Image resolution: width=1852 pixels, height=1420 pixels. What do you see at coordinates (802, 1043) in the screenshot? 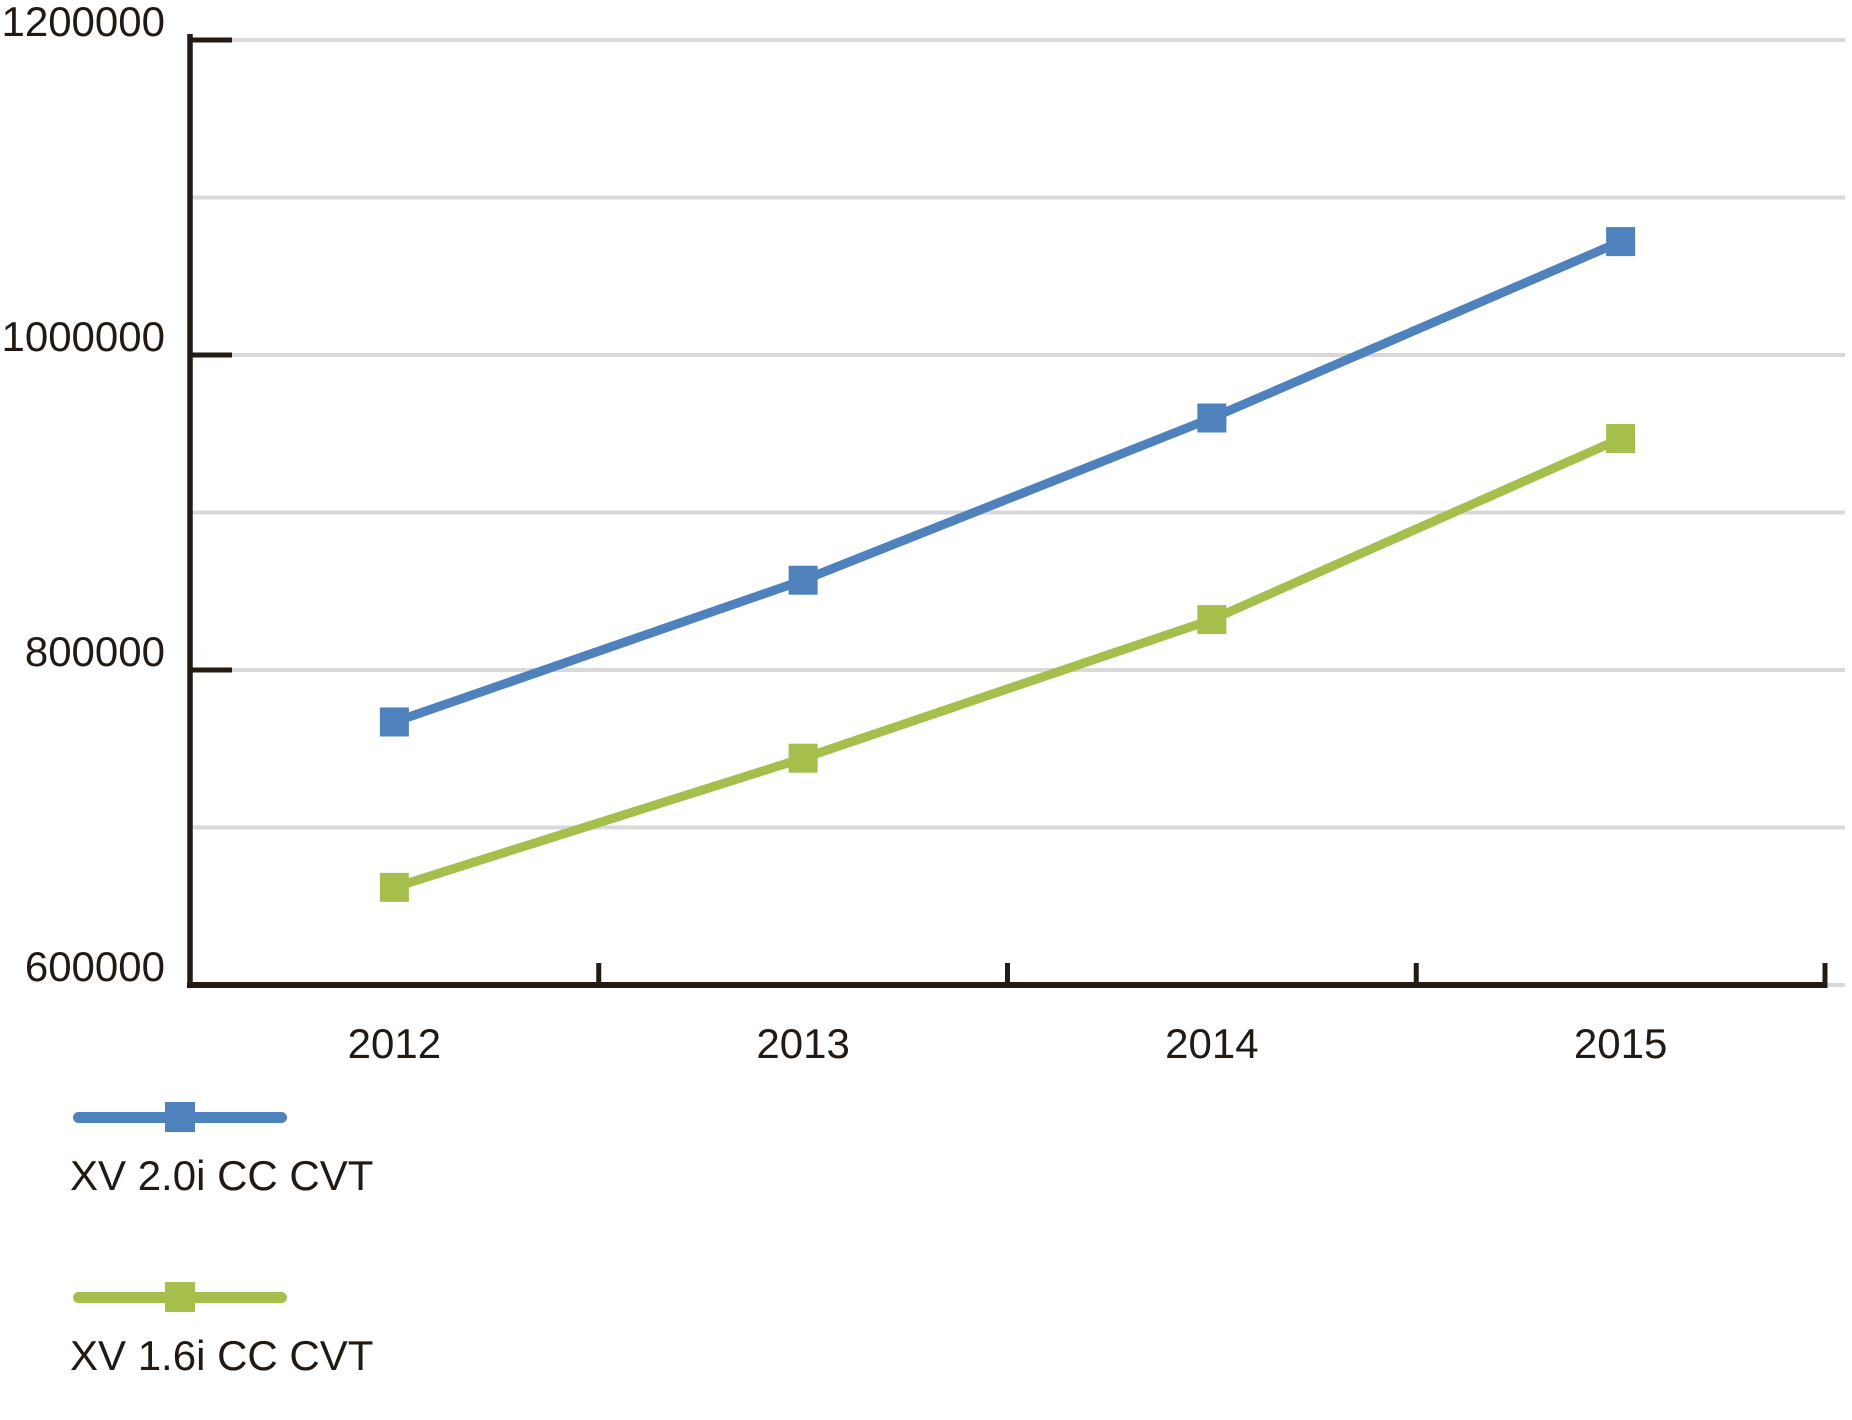
I see `x-axis-label: 2013` at bounding box center [802, 1043].